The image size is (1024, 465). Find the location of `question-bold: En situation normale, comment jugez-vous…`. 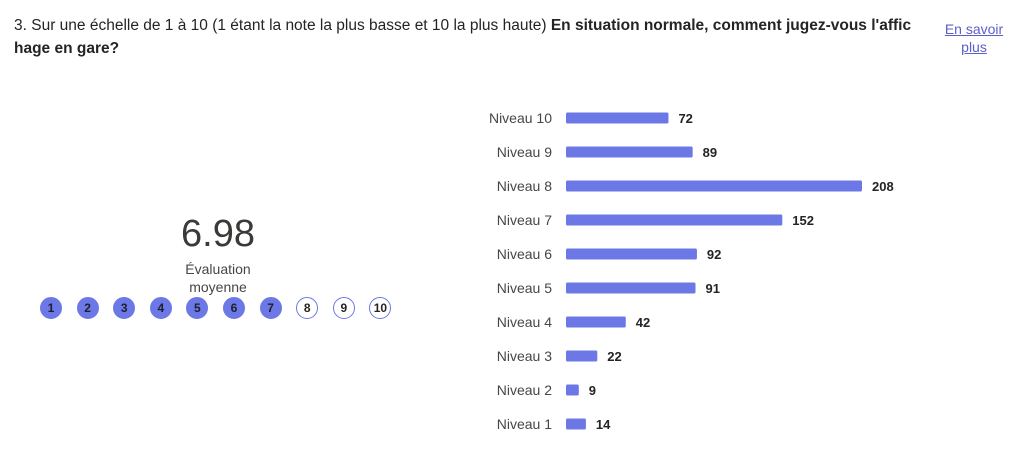

question-bold: En situation normale, comment jugez-vous… is located at coordinates (463, 37).